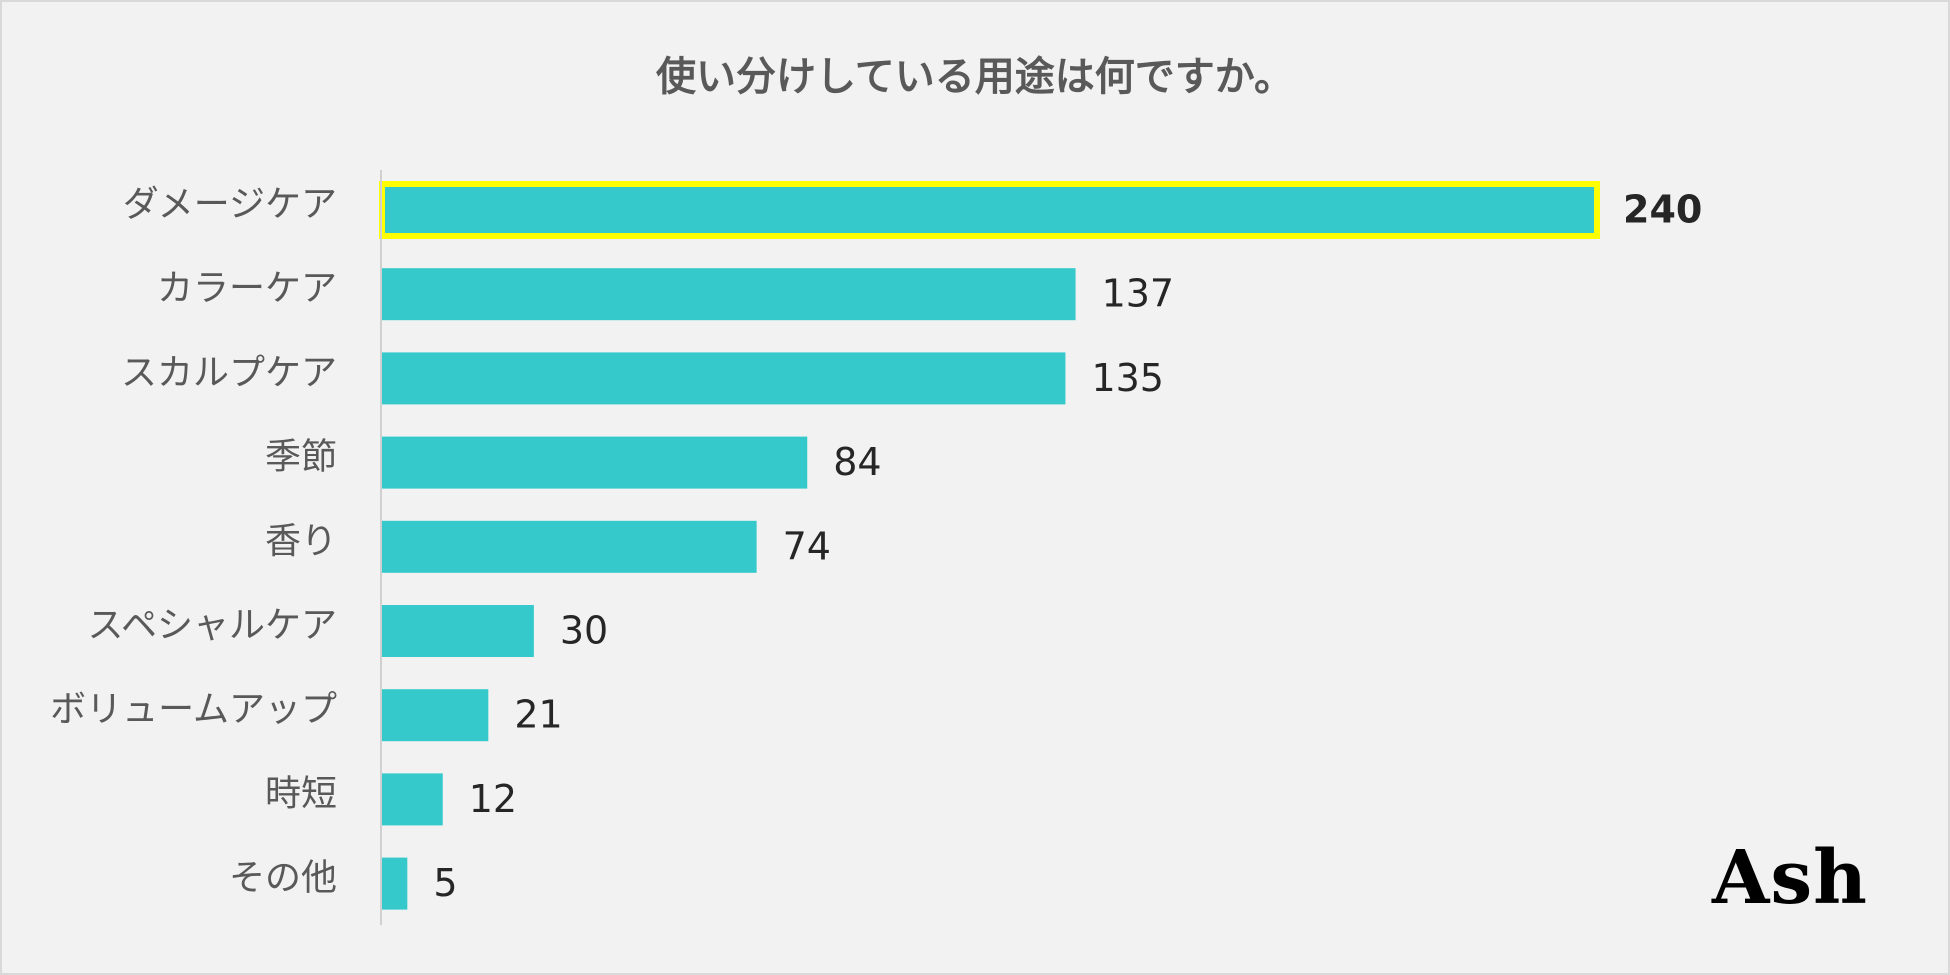 Image resolution: width=1950 pixels, height=975 pixels. What do you see at coordinates (229, 372) in the screenshot?
I see `category-label-2: スカルプケア` at bounding box center [229, 372].